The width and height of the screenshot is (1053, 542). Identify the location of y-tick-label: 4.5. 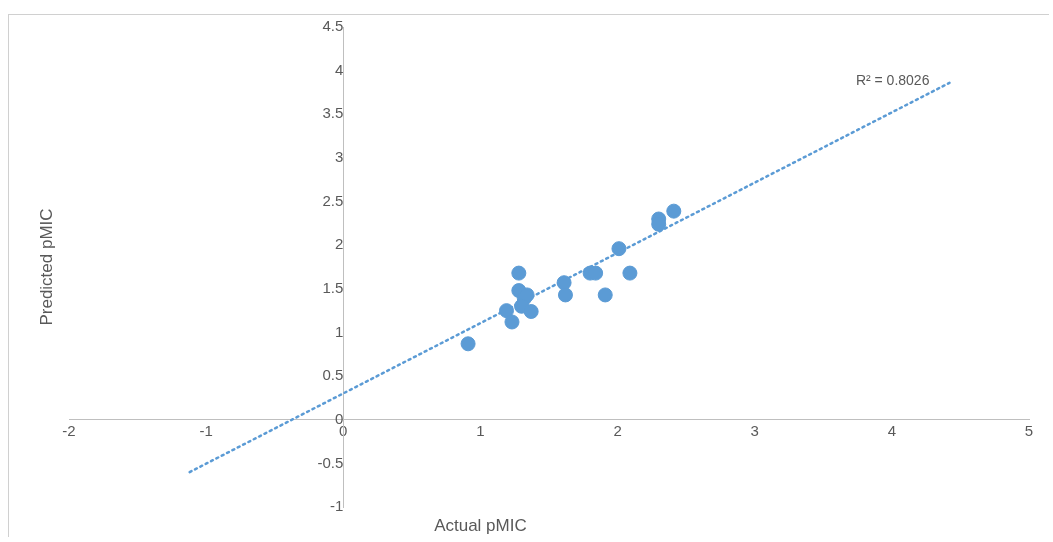
(333, 26).